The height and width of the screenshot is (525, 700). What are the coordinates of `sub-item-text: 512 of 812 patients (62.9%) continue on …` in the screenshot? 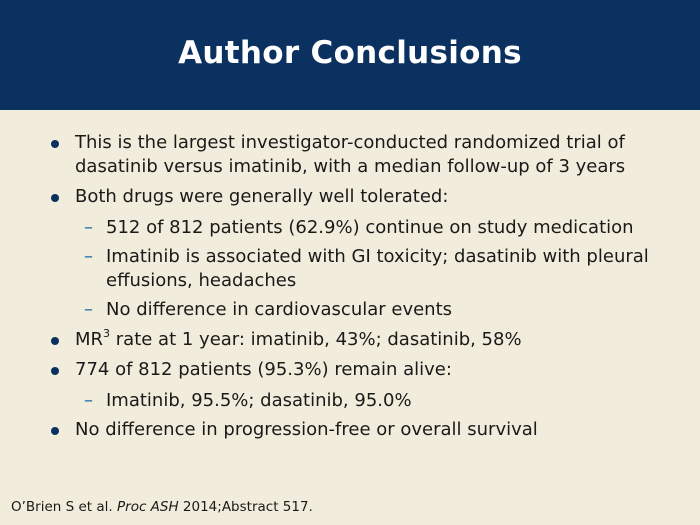 It's located at (370, 227).